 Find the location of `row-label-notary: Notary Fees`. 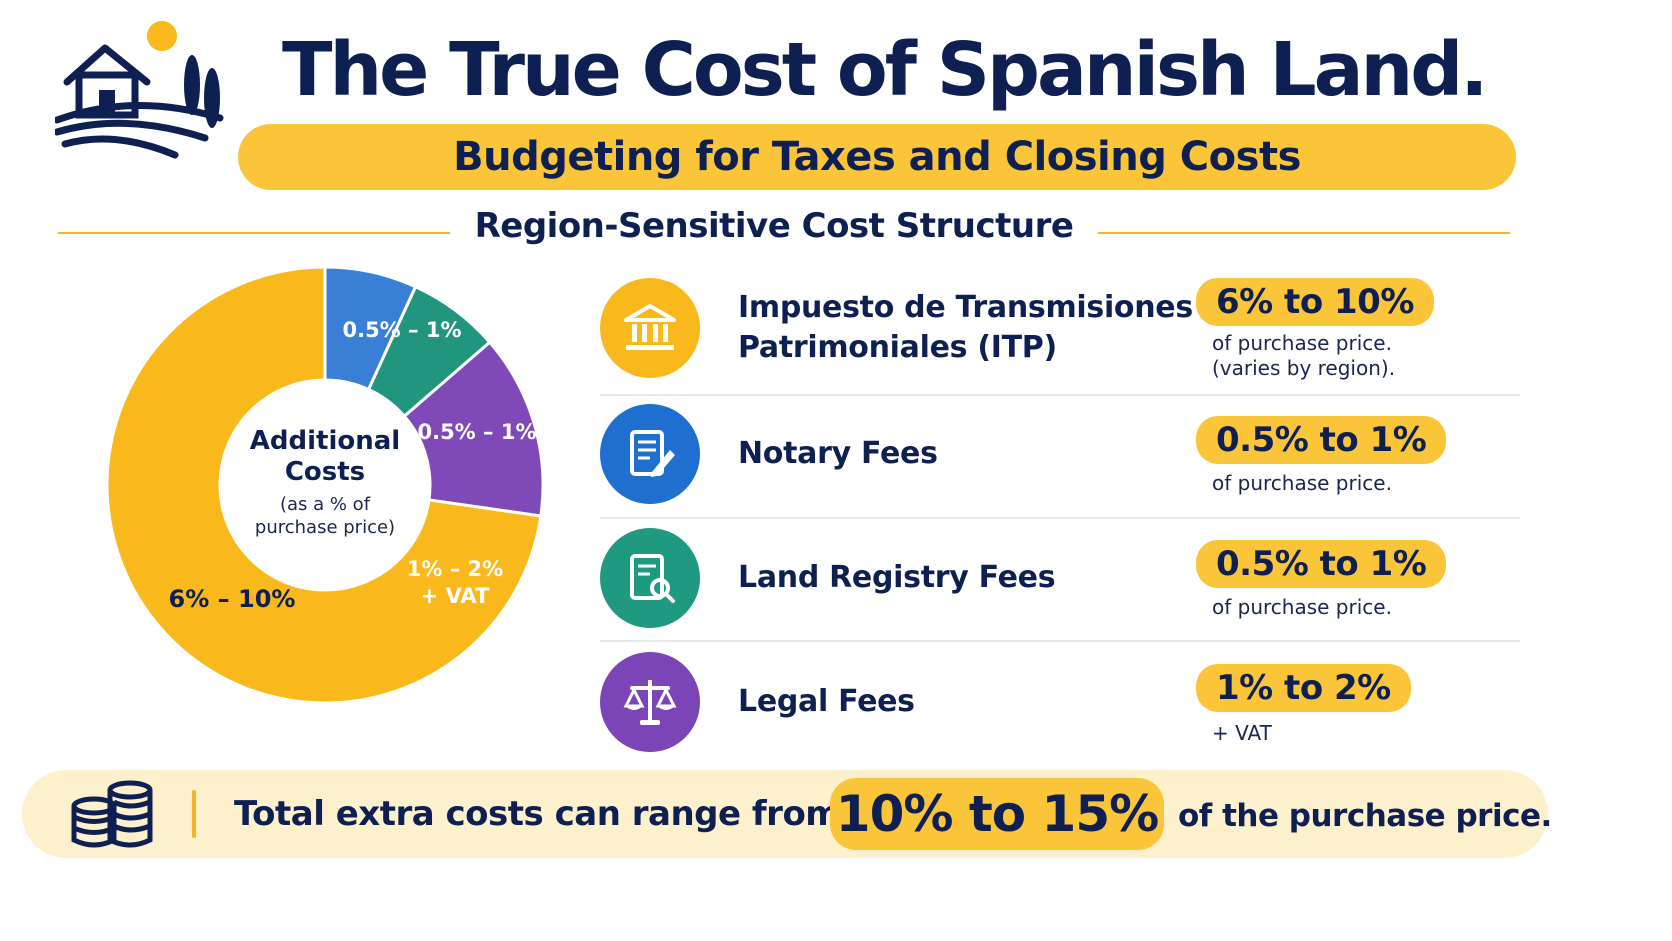

row-label-notary: Notary Fees is located at coordinates (838, 453).